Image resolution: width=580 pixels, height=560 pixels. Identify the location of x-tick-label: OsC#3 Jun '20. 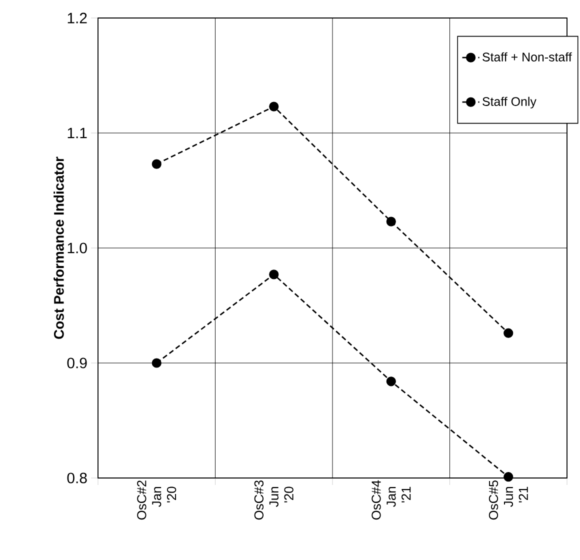
(274, 500).